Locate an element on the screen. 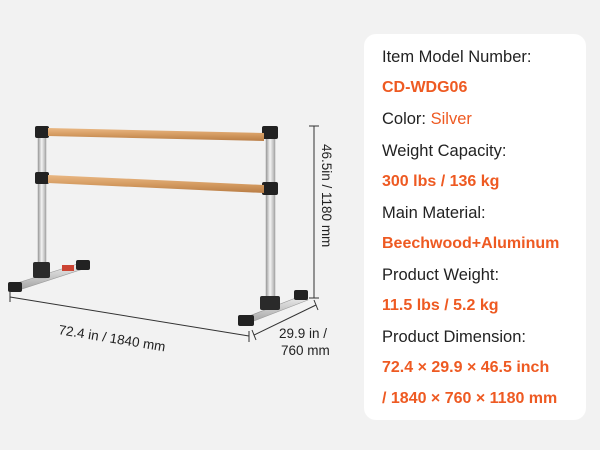  product-dimension-value-line2: / 1840 × 760 × 1180 mm is located at coordinates (470, 398).